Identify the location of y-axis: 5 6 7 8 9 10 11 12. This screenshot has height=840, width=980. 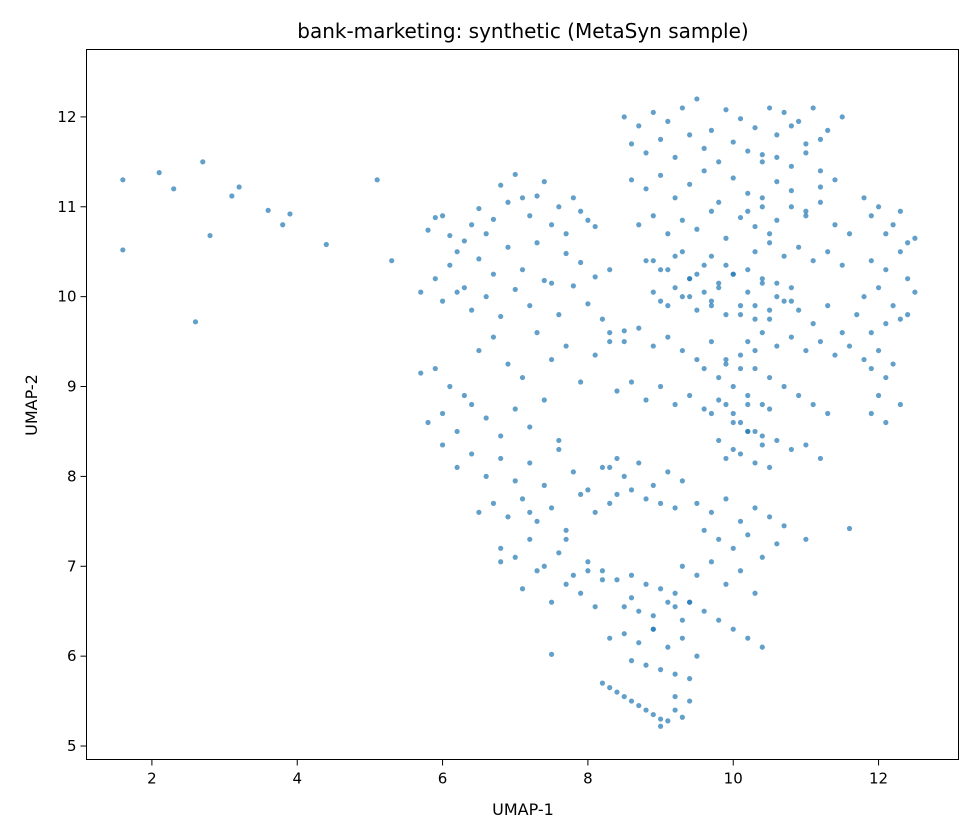
(72, 431).